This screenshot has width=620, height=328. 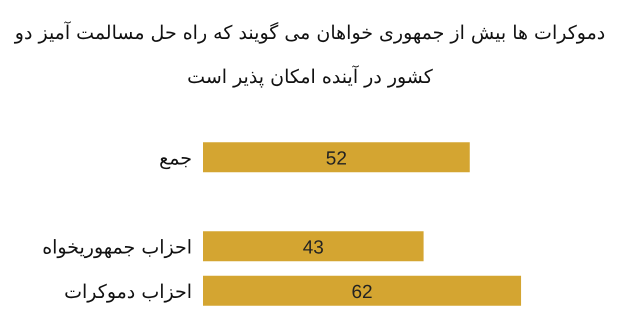 What do you see at coordinates (128, 291) in the screenshot?
I see `y-tick-label: احزاب دموکرات` at bounding box center [128, 291].